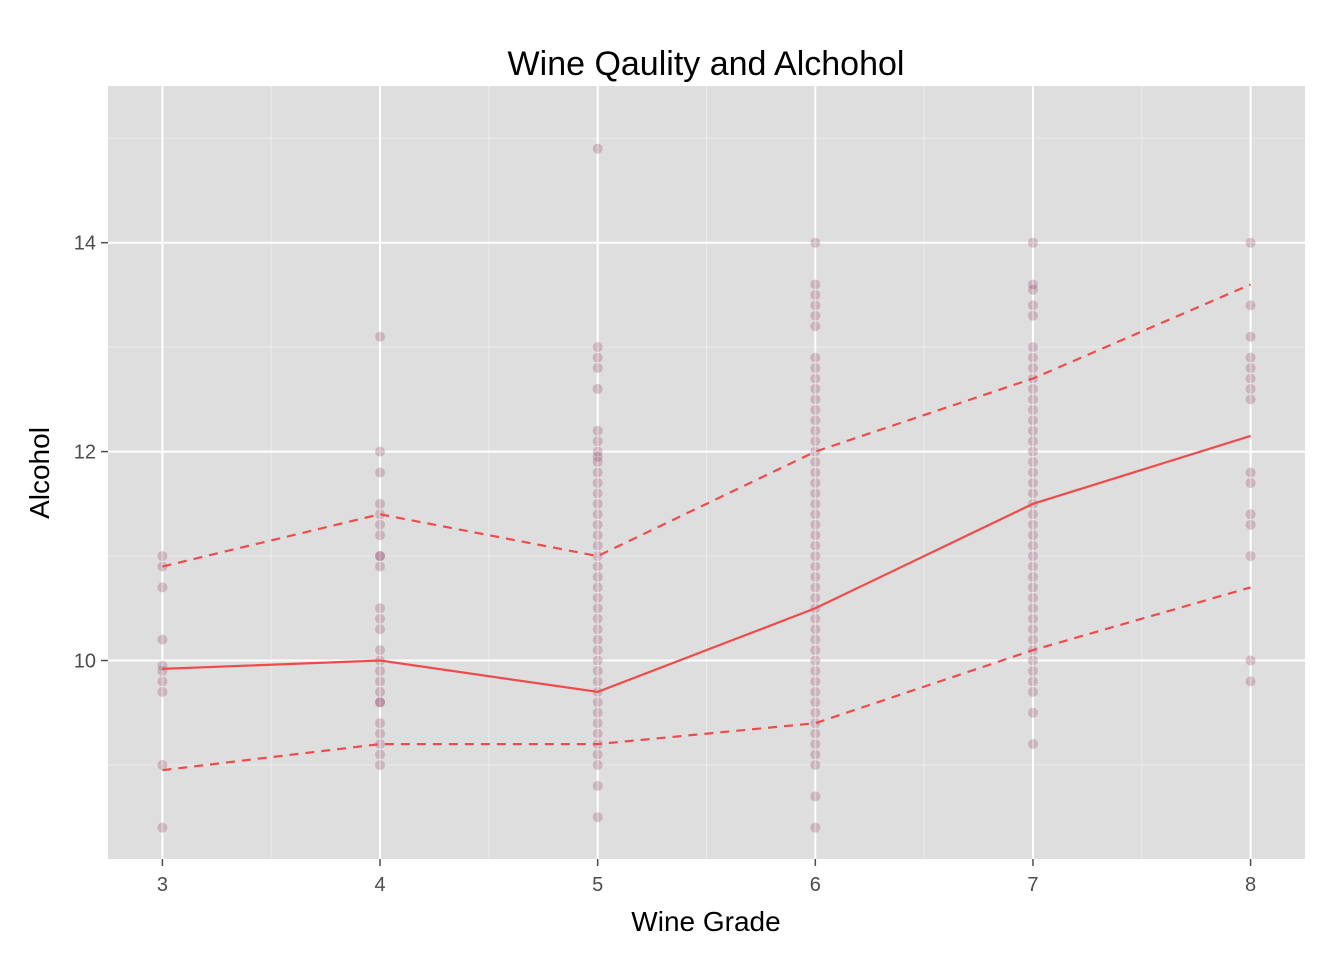  I want to click on x-tick-label: 4, so click(379, 885).